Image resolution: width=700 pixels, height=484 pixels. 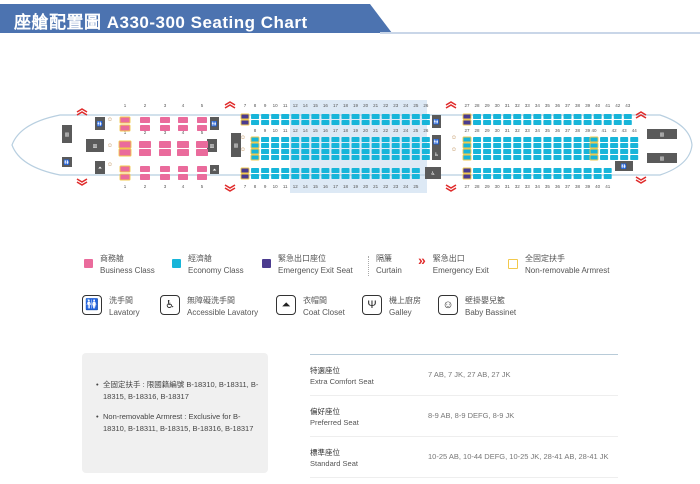 I want to click on row-label: 7, so click(x=245, y=105).